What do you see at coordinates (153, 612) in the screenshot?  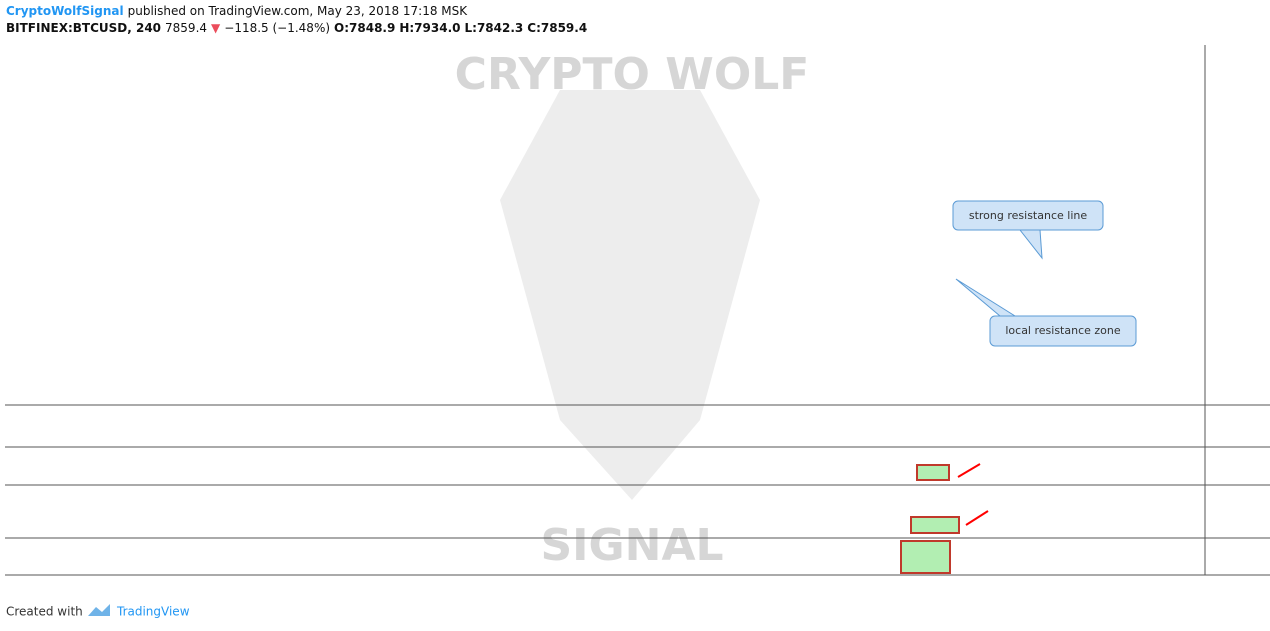 I see `footer-brand: TradingView` at bounding box center [153, 612].